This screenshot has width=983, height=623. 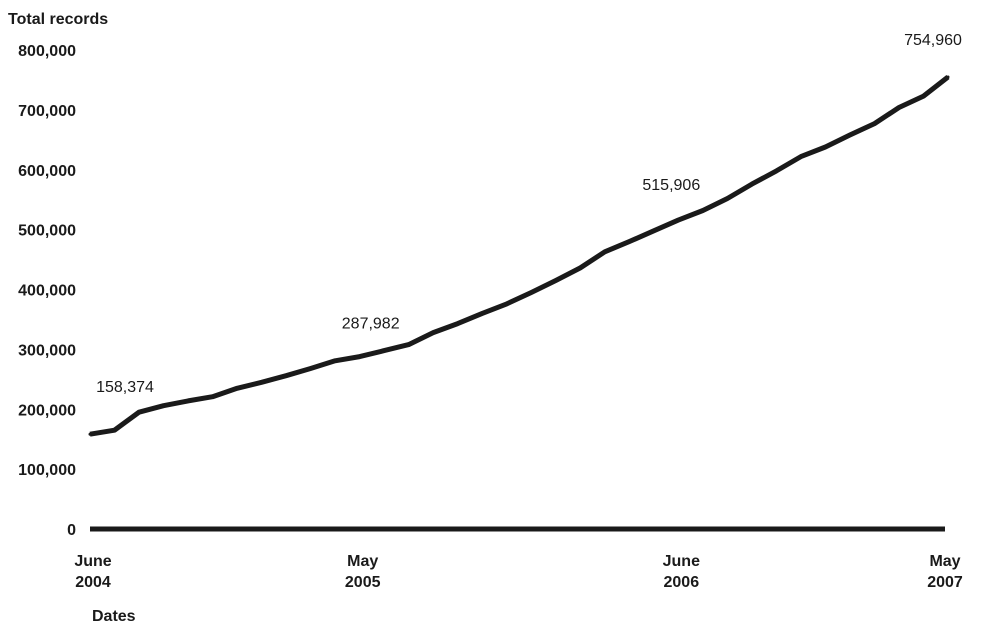 What do you see at coordinates (47, 231) in the screenshot?
I see `y-tick-label: 500,000` at bounding box center [47, 231].